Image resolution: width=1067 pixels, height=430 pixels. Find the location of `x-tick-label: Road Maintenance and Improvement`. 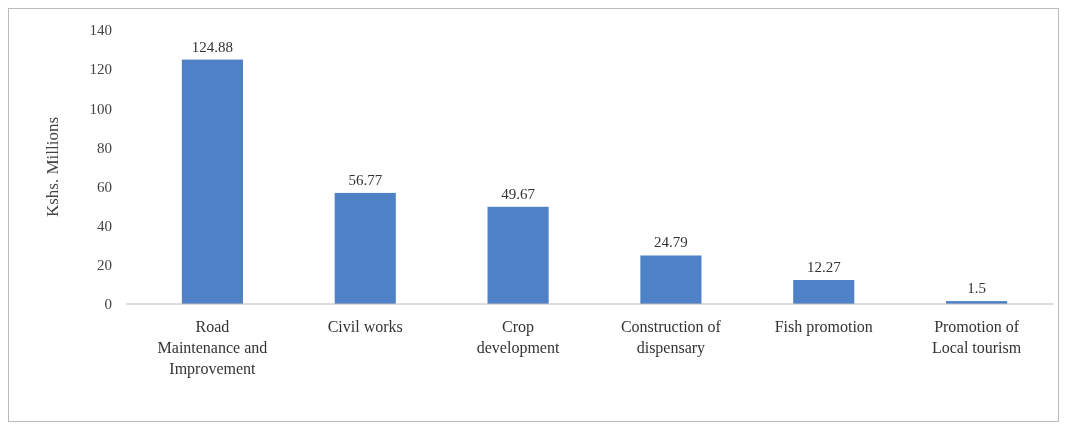

x-tick-label: Road Maintenance and Improvement is located at coordinates (212, 348).